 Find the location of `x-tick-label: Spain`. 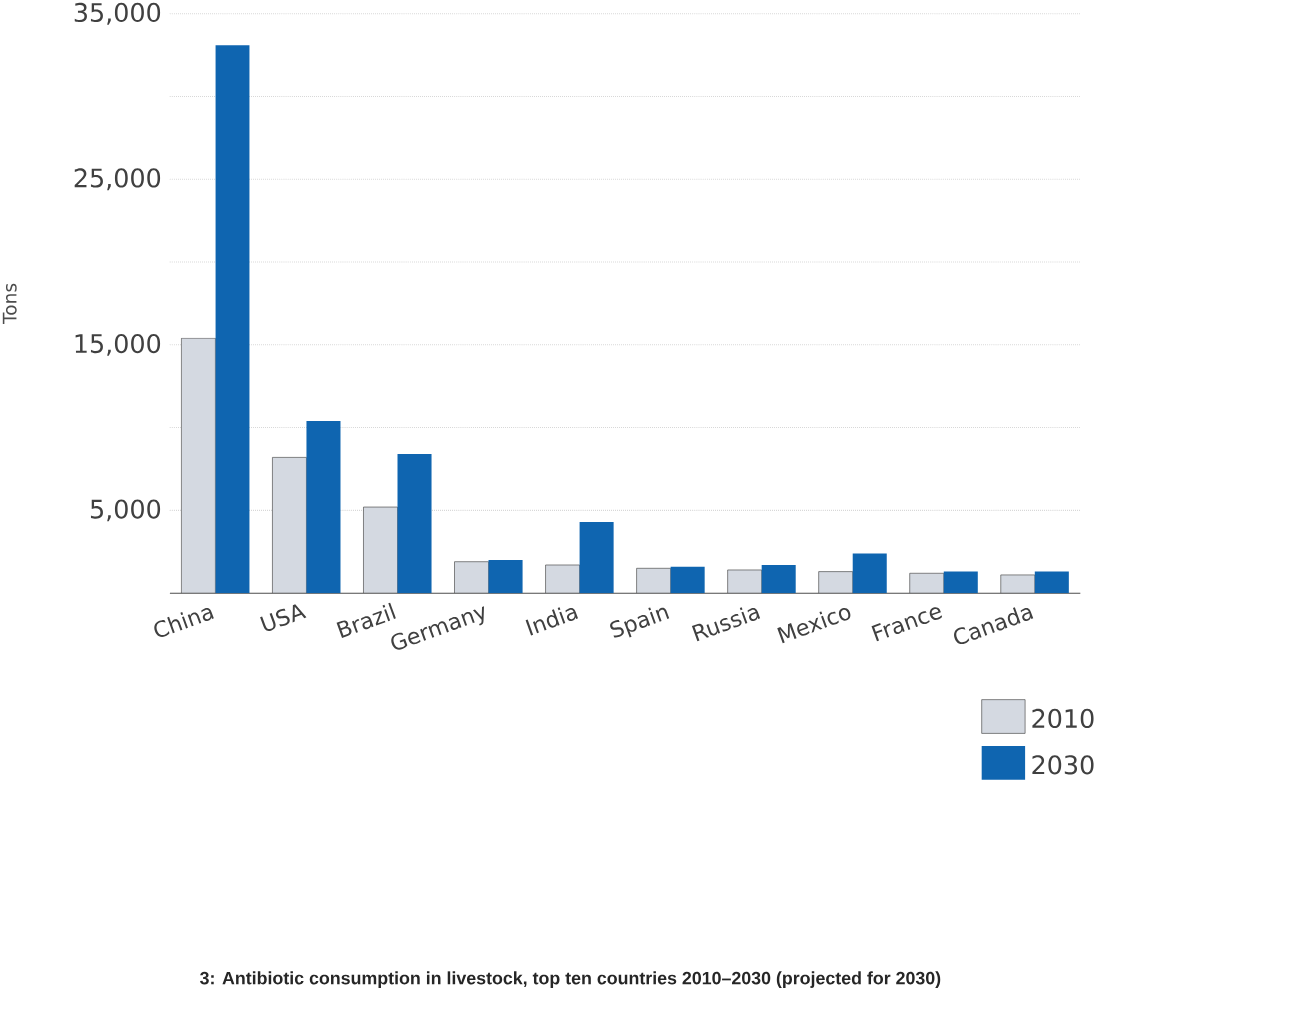

x-tick-label: Spain is located at coordinates (640, 622).